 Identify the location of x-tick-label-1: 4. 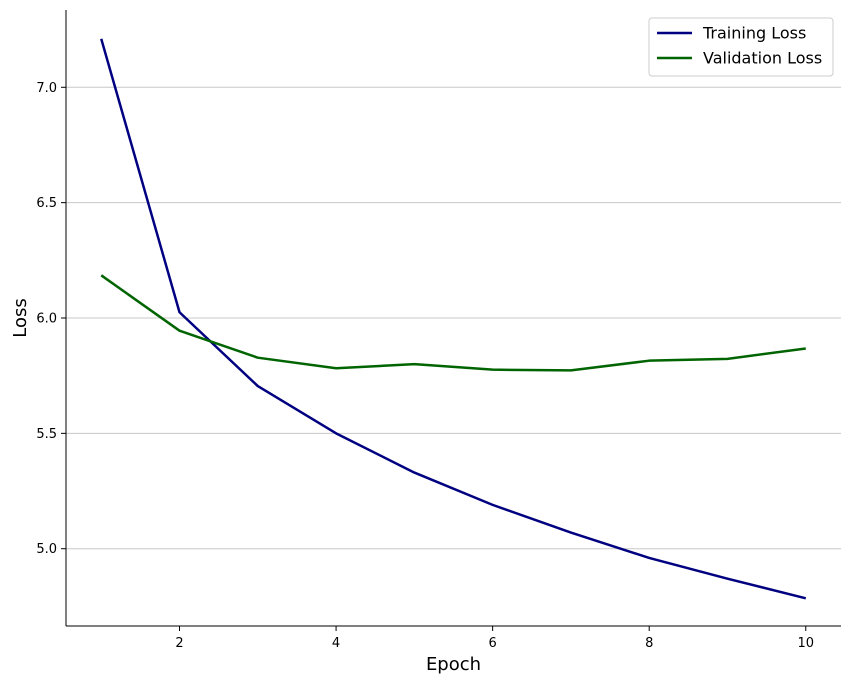
(336, 643).